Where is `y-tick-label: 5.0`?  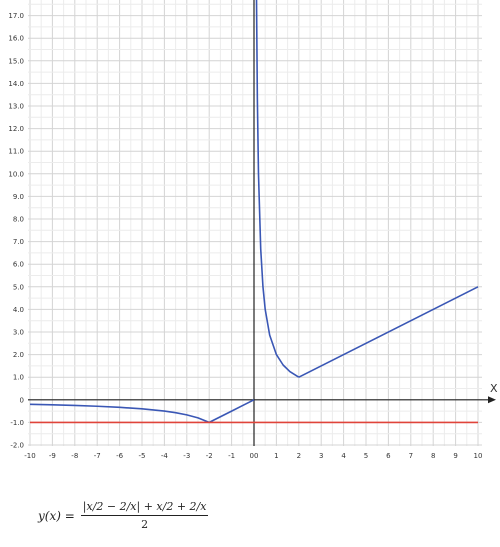
y-tick-label: 5.0 is located at coordinates (18, 287).